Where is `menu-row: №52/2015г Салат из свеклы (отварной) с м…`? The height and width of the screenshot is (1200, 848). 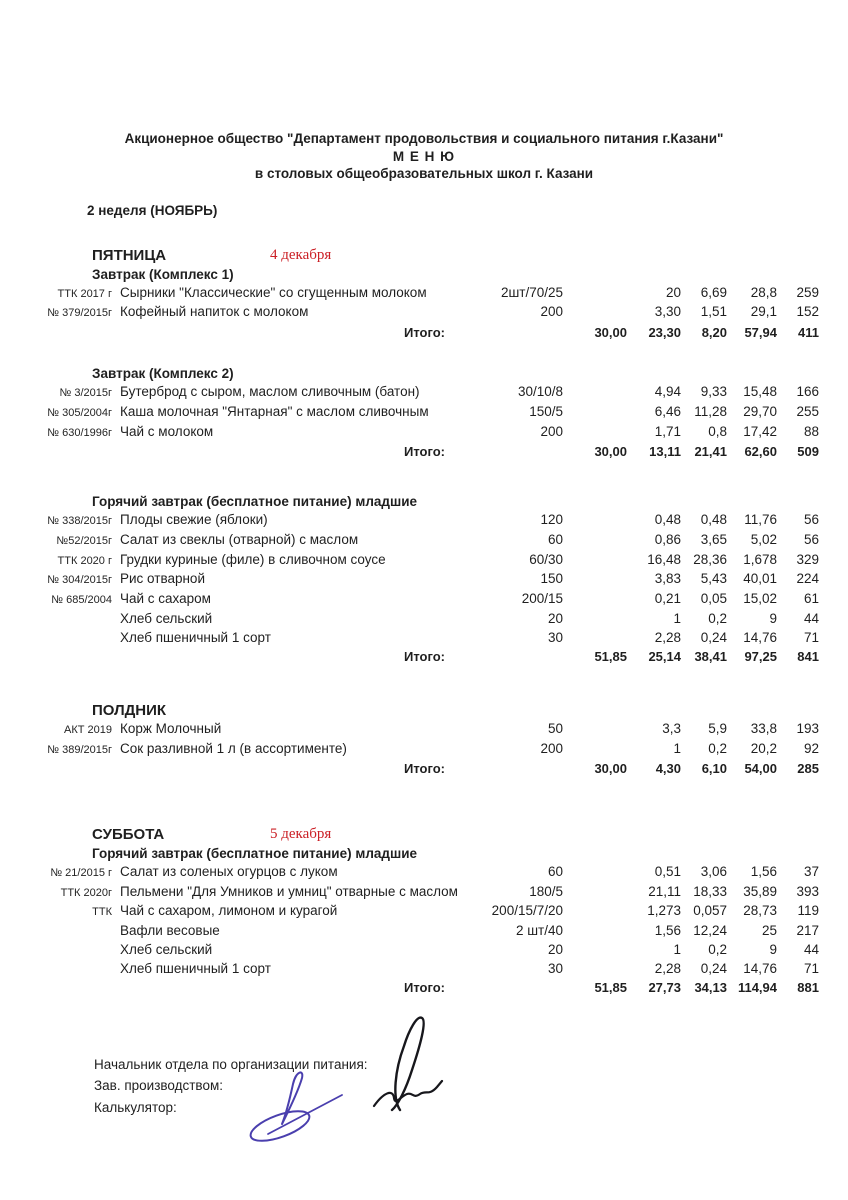 menu-row: №52/2015г Салат из свеклы (отварной) с м… is located at coordinates (436, 541).